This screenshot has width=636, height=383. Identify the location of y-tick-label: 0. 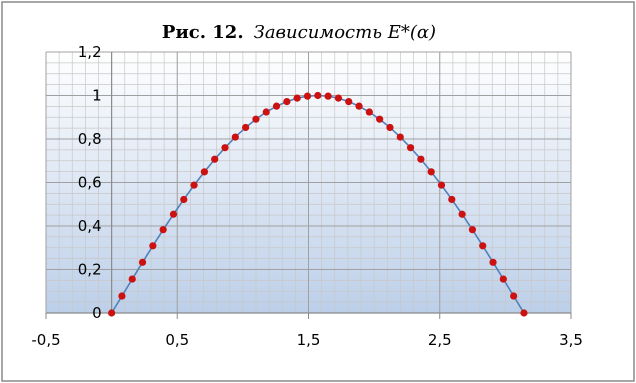
(97, 313).